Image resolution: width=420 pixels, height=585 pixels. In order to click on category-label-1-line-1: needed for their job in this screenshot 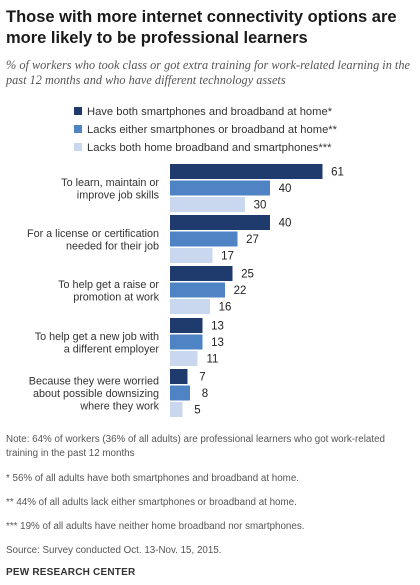, I will do `click(112, 246)`.